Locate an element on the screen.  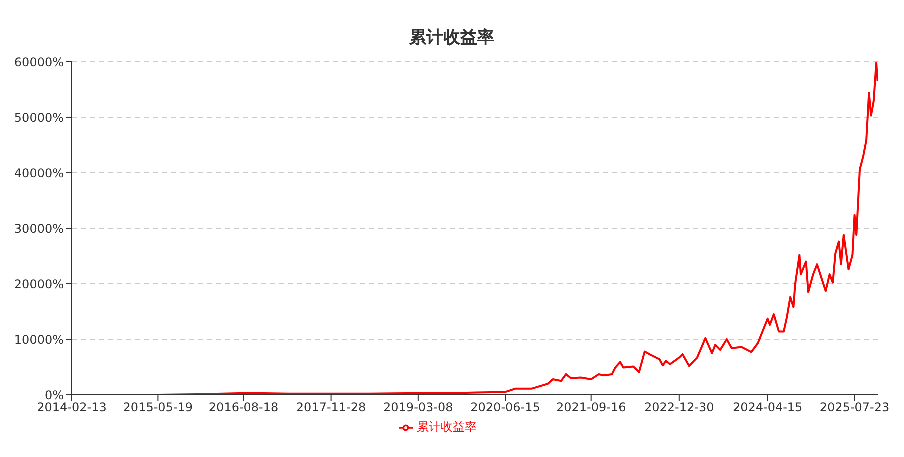
y-tick-label: 0% is located at coordinates (54, 395).